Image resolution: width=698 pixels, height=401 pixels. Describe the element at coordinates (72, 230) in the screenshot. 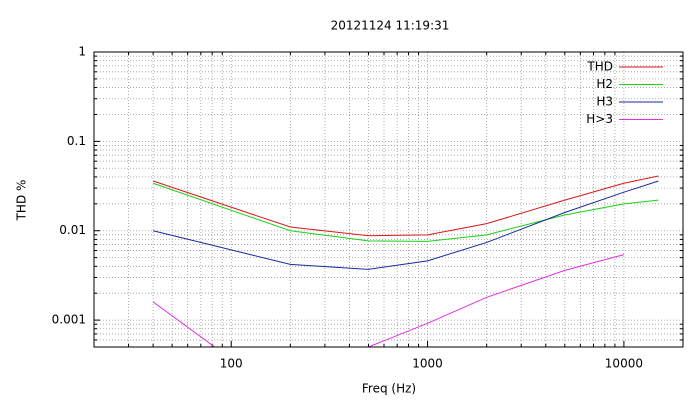

I see `y-tick-label: 0.01` at that location.